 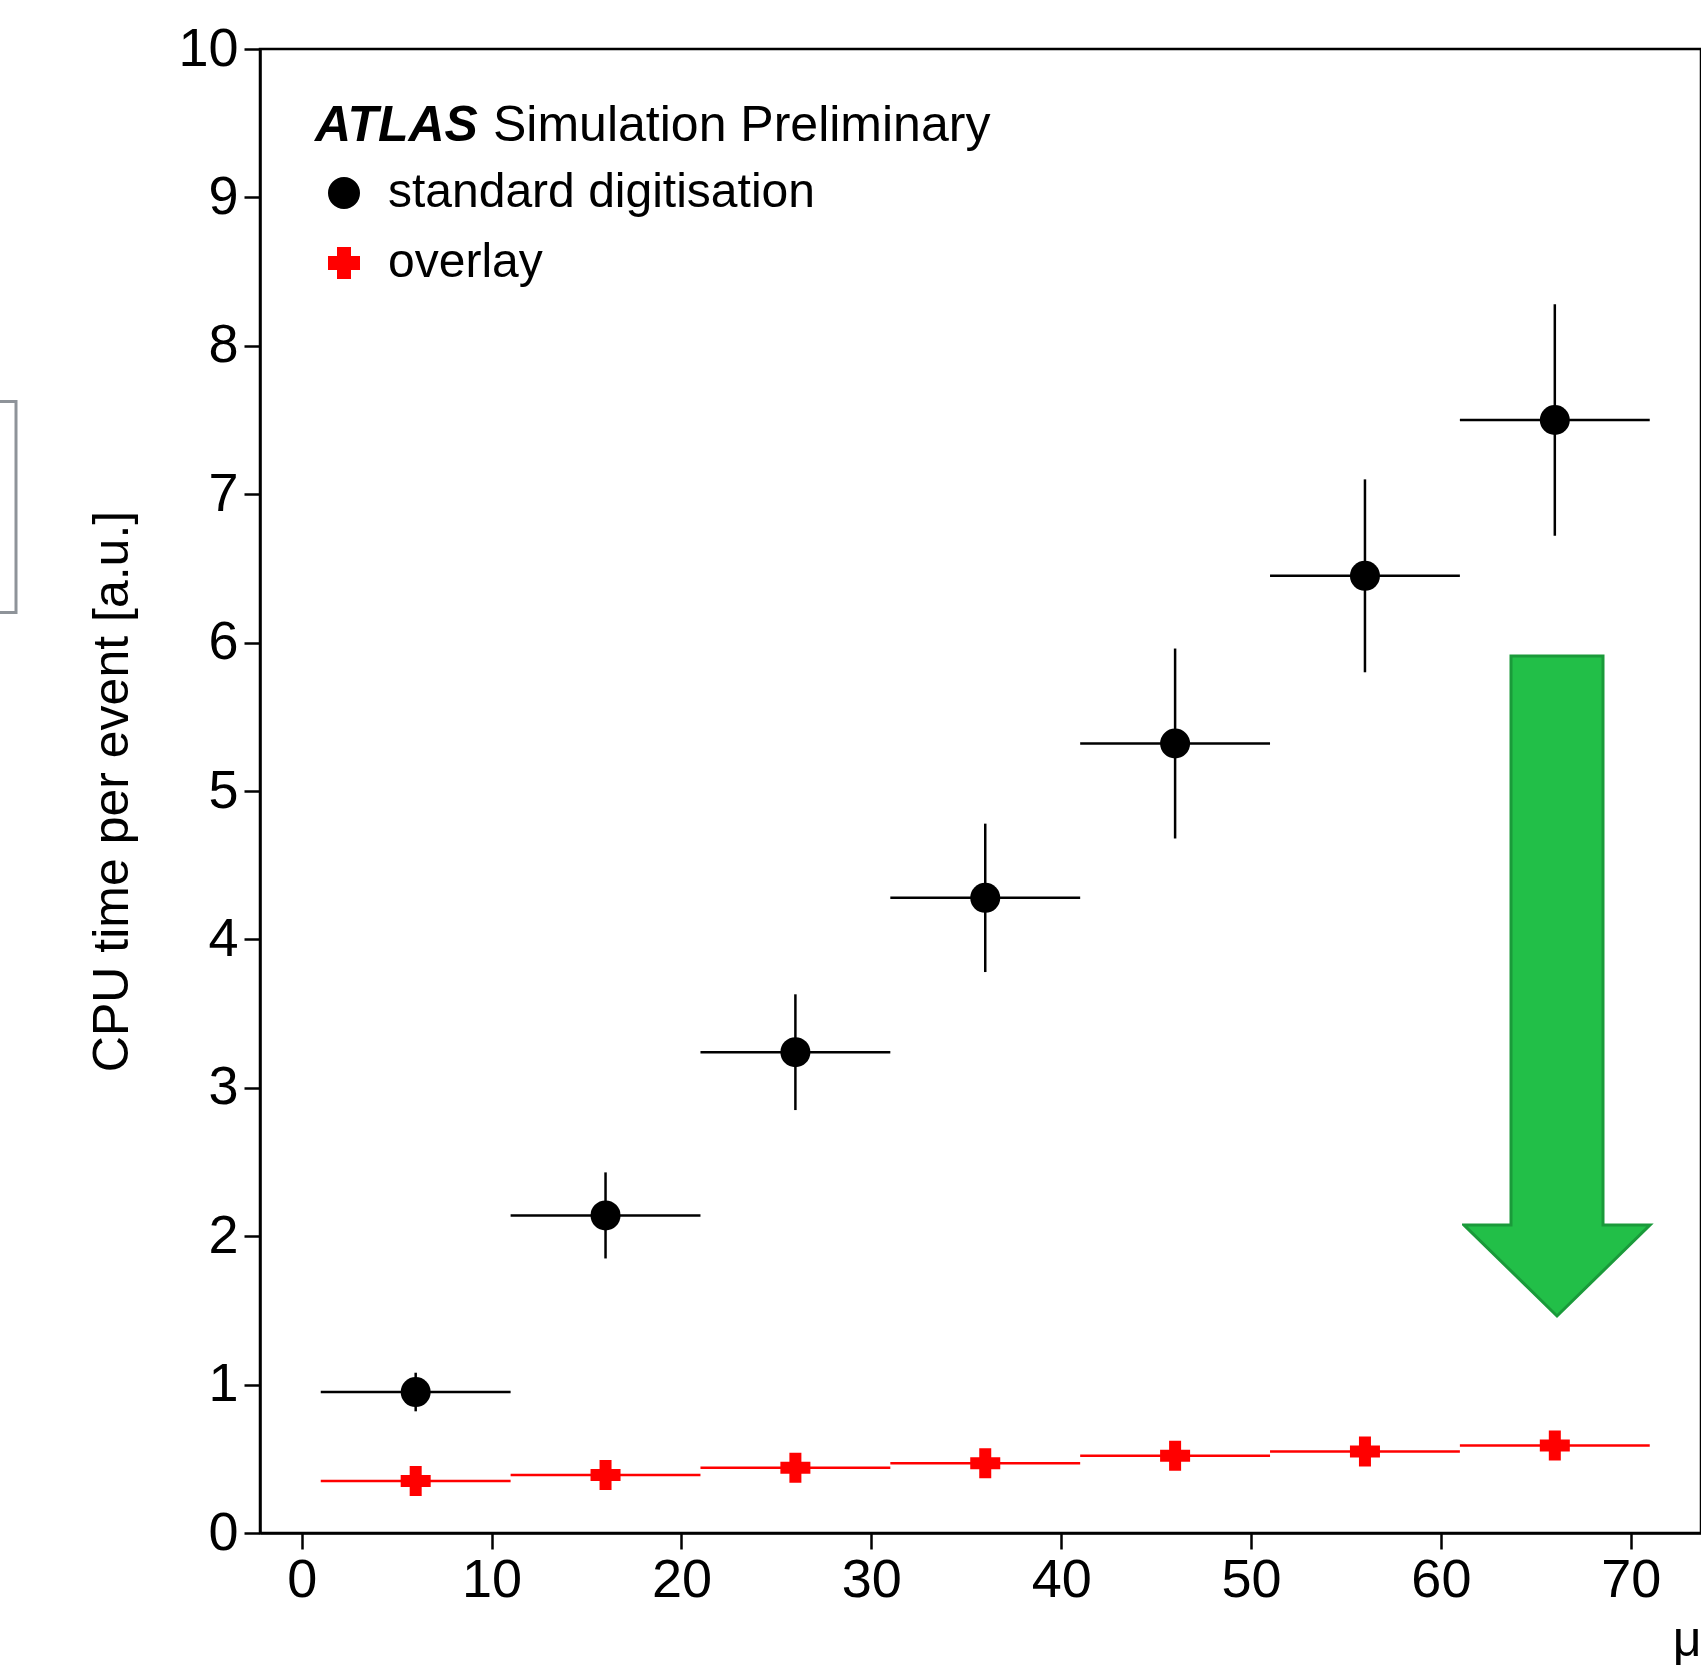 I want to click on x-axis-title: μ, so click(x=1686, y=1638).